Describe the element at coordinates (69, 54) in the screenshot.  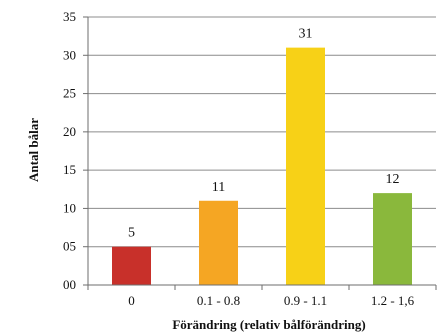
I see `y-tick-label: 30` at that location.